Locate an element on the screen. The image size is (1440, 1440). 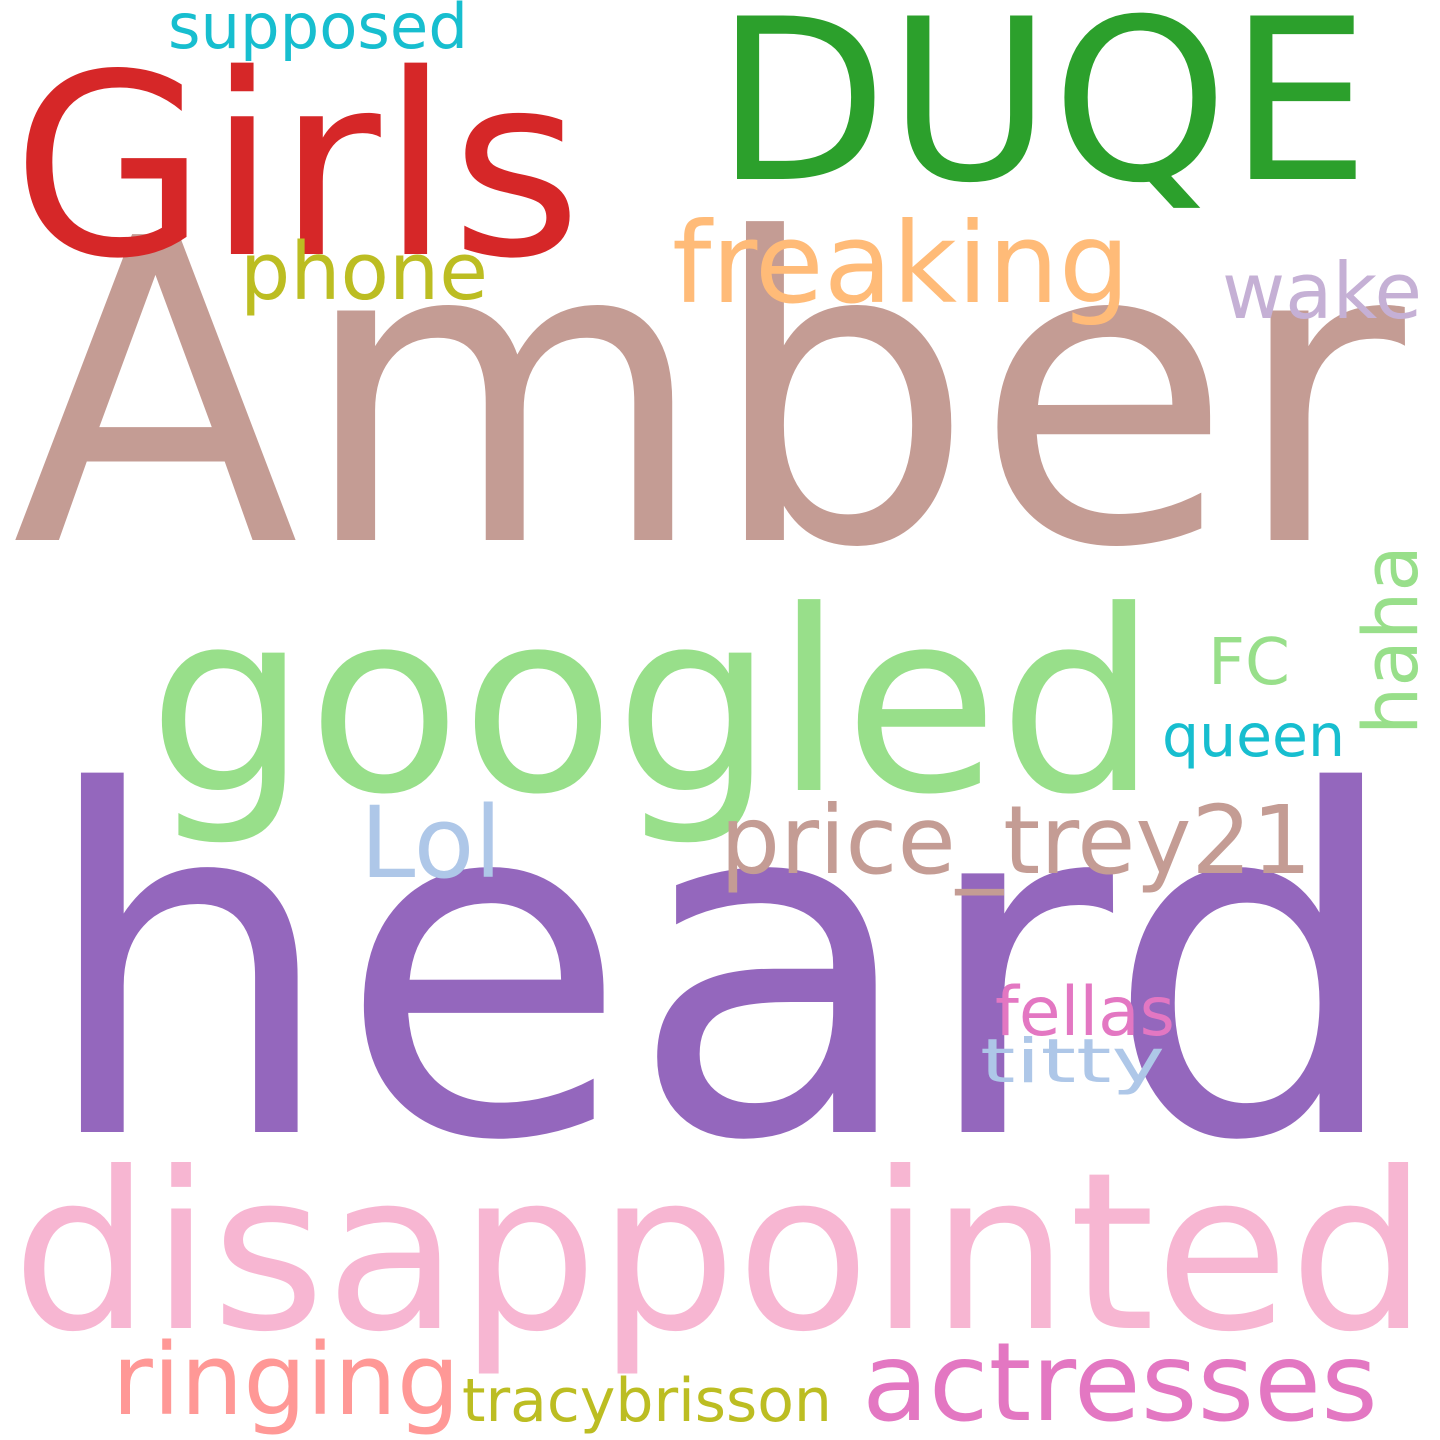
word-queen: queen is located at coordinates (1253, 735).